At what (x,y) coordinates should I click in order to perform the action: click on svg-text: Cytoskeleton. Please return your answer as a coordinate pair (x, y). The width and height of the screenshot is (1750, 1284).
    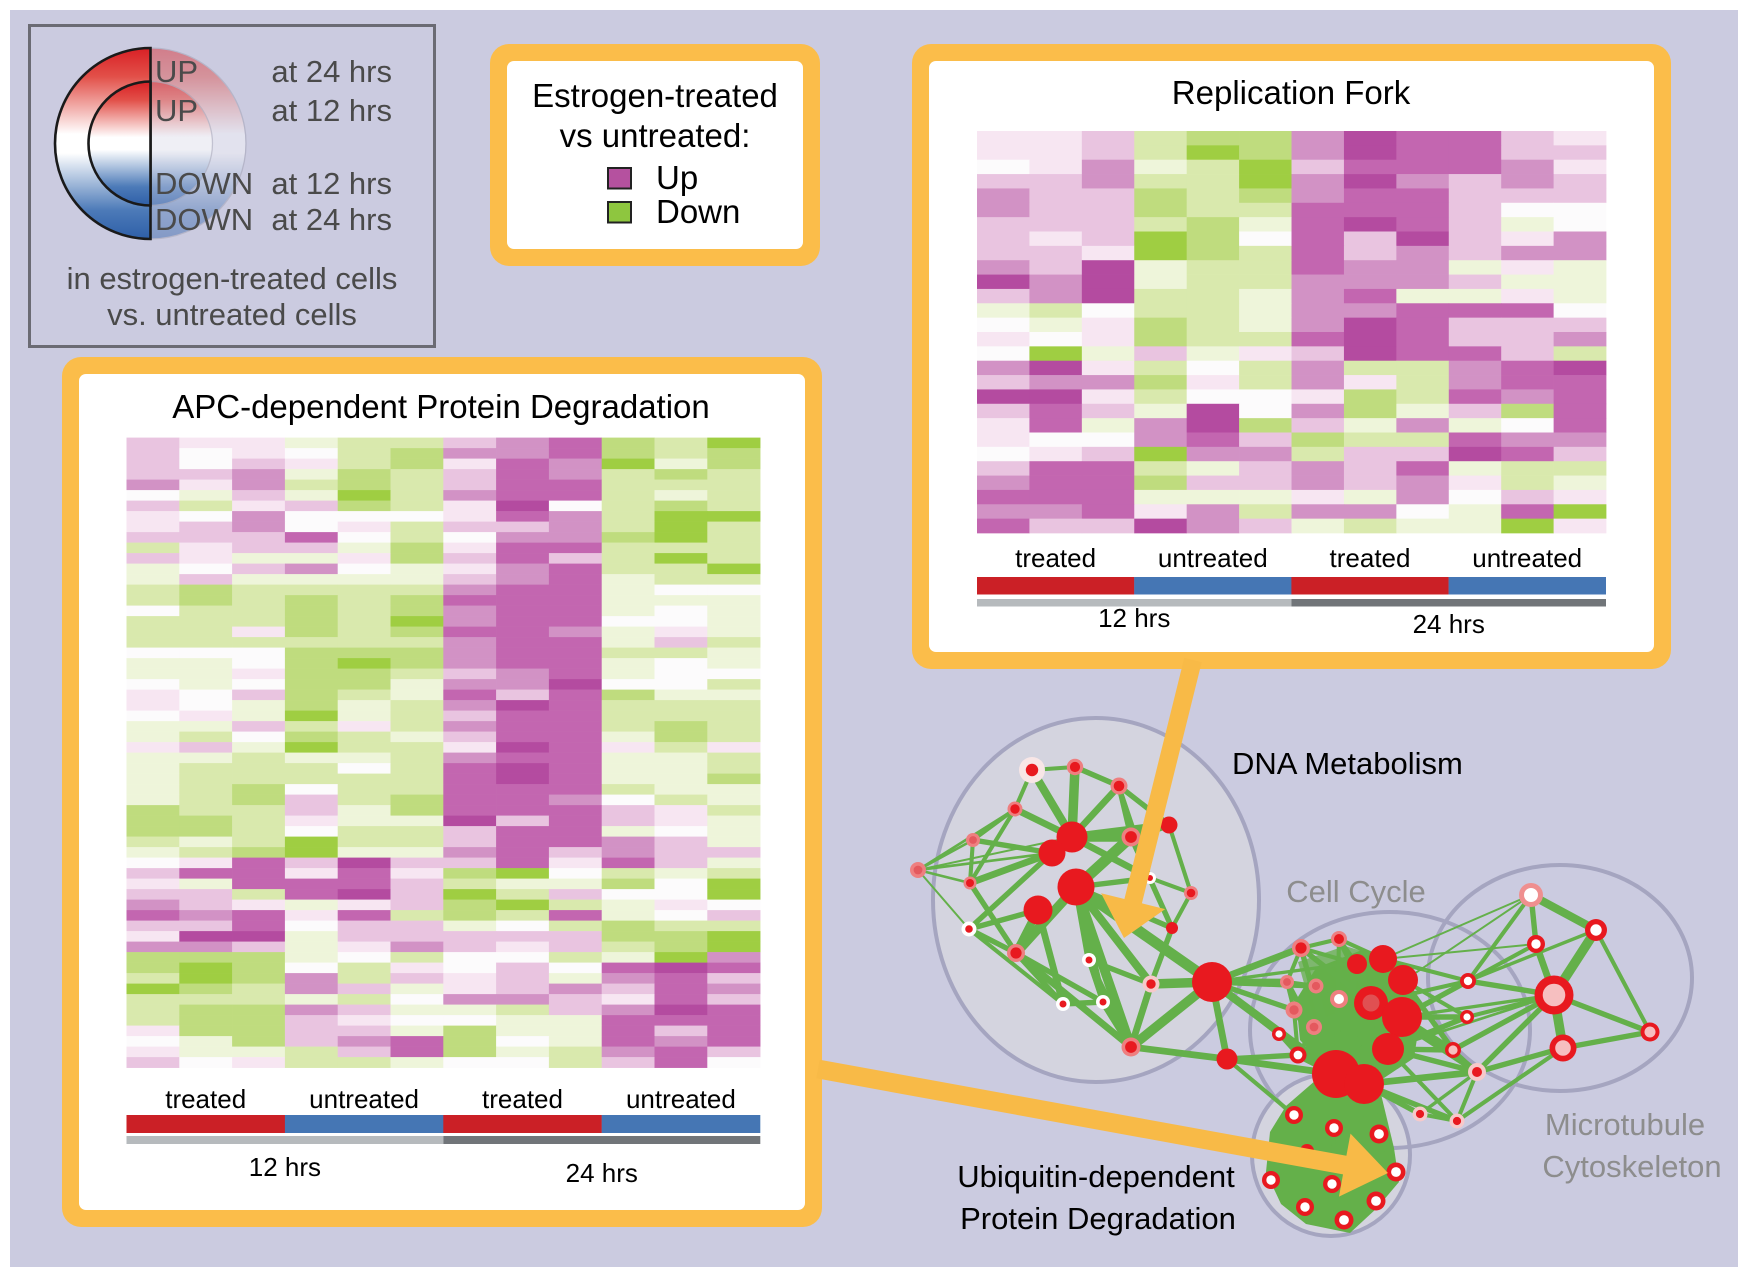
    Looking at the image, I should click on (1631, 1166).